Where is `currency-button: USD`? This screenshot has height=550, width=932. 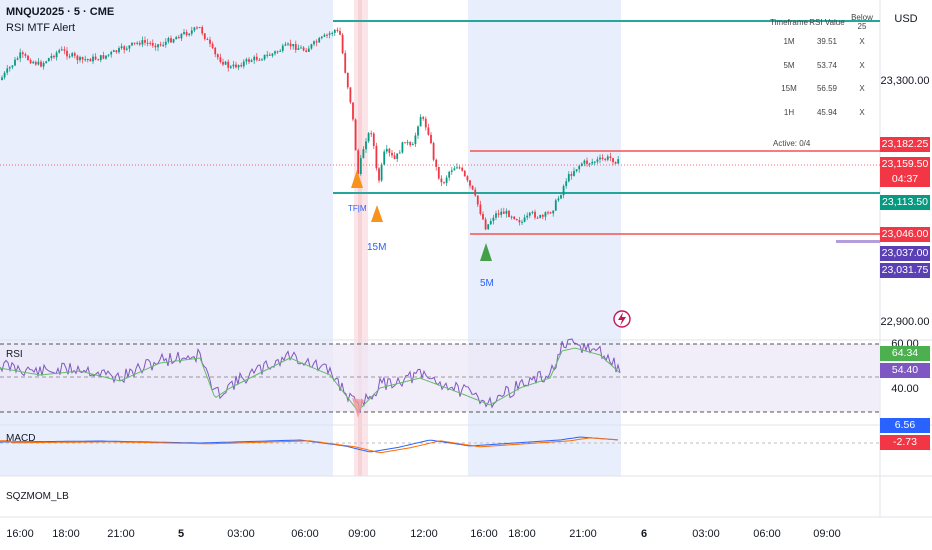 currency-button: USD is located at coordinates (906, 19).